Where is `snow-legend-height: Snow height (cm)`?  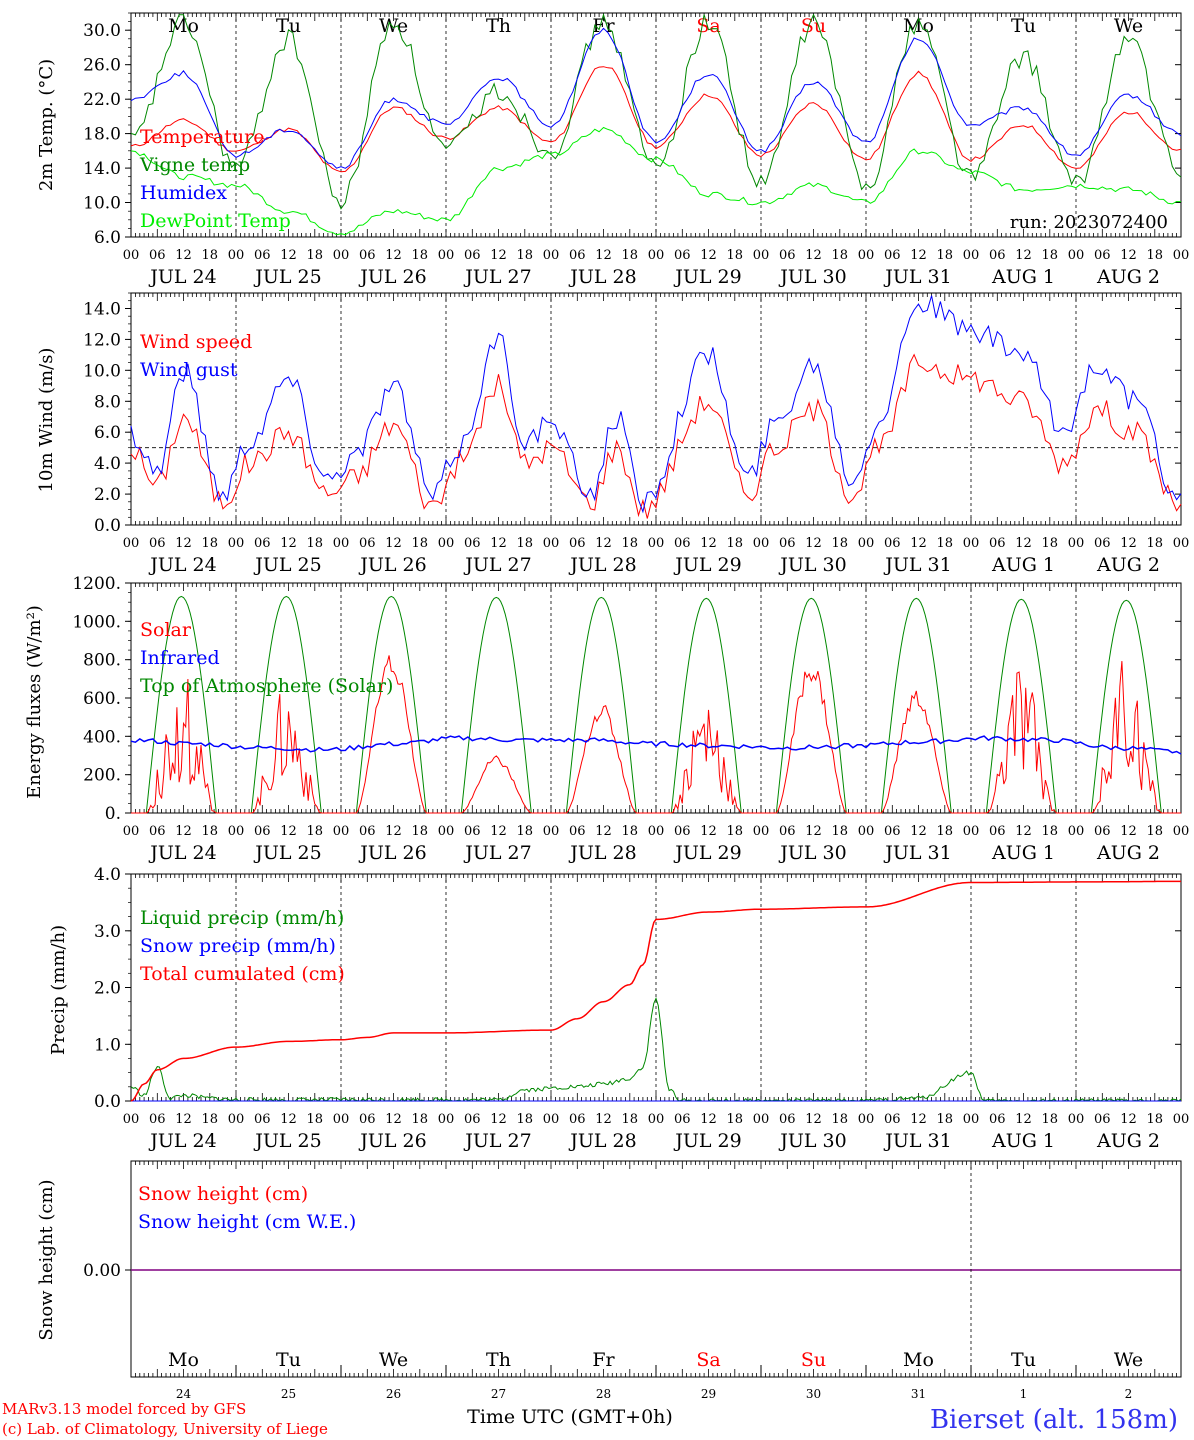
snow-legend-height: Snow height (cm) is located at coordinates (223, 1194).